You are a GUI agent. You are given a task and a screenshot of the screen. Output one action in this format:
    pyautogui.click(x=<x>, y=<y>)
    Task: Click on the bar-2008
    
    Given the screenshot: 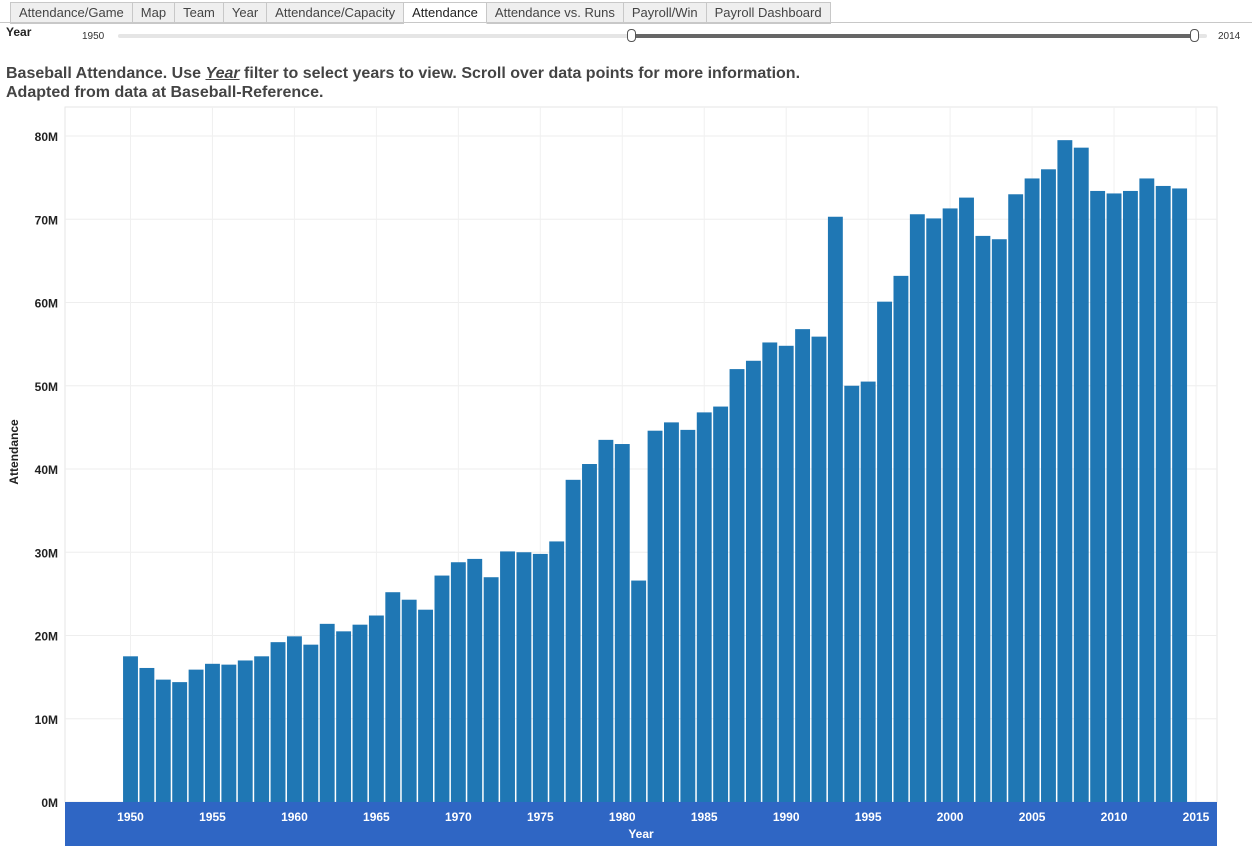 What is the action you would take?
    pyautogui.click(x=1081, y=474)
    